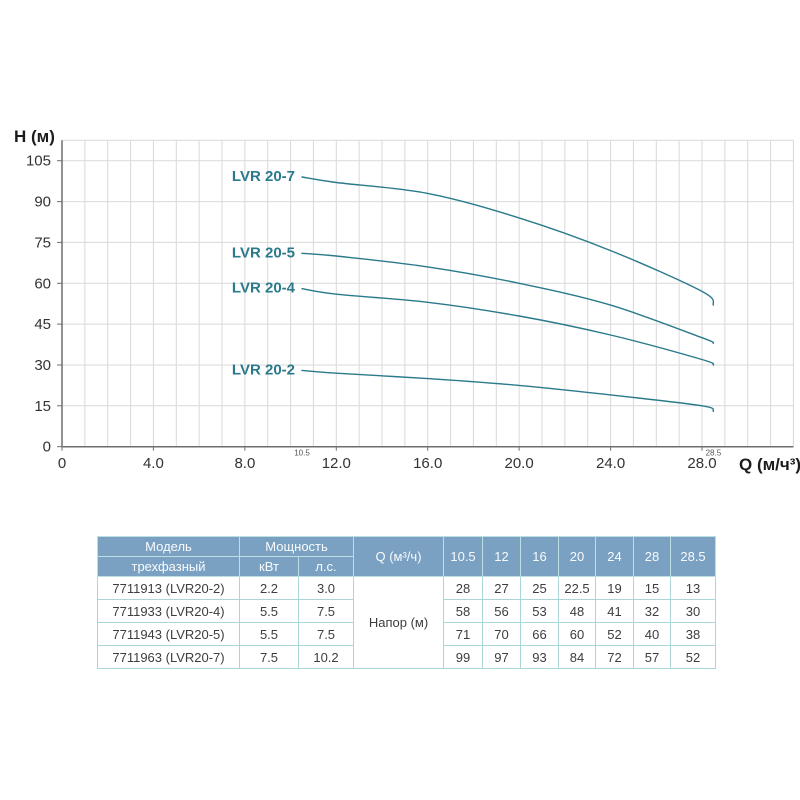  What do you see at coordinates (615, 611) in the screenshot?
I see `head-value-cell: 41` at bounding box center [615, 611].